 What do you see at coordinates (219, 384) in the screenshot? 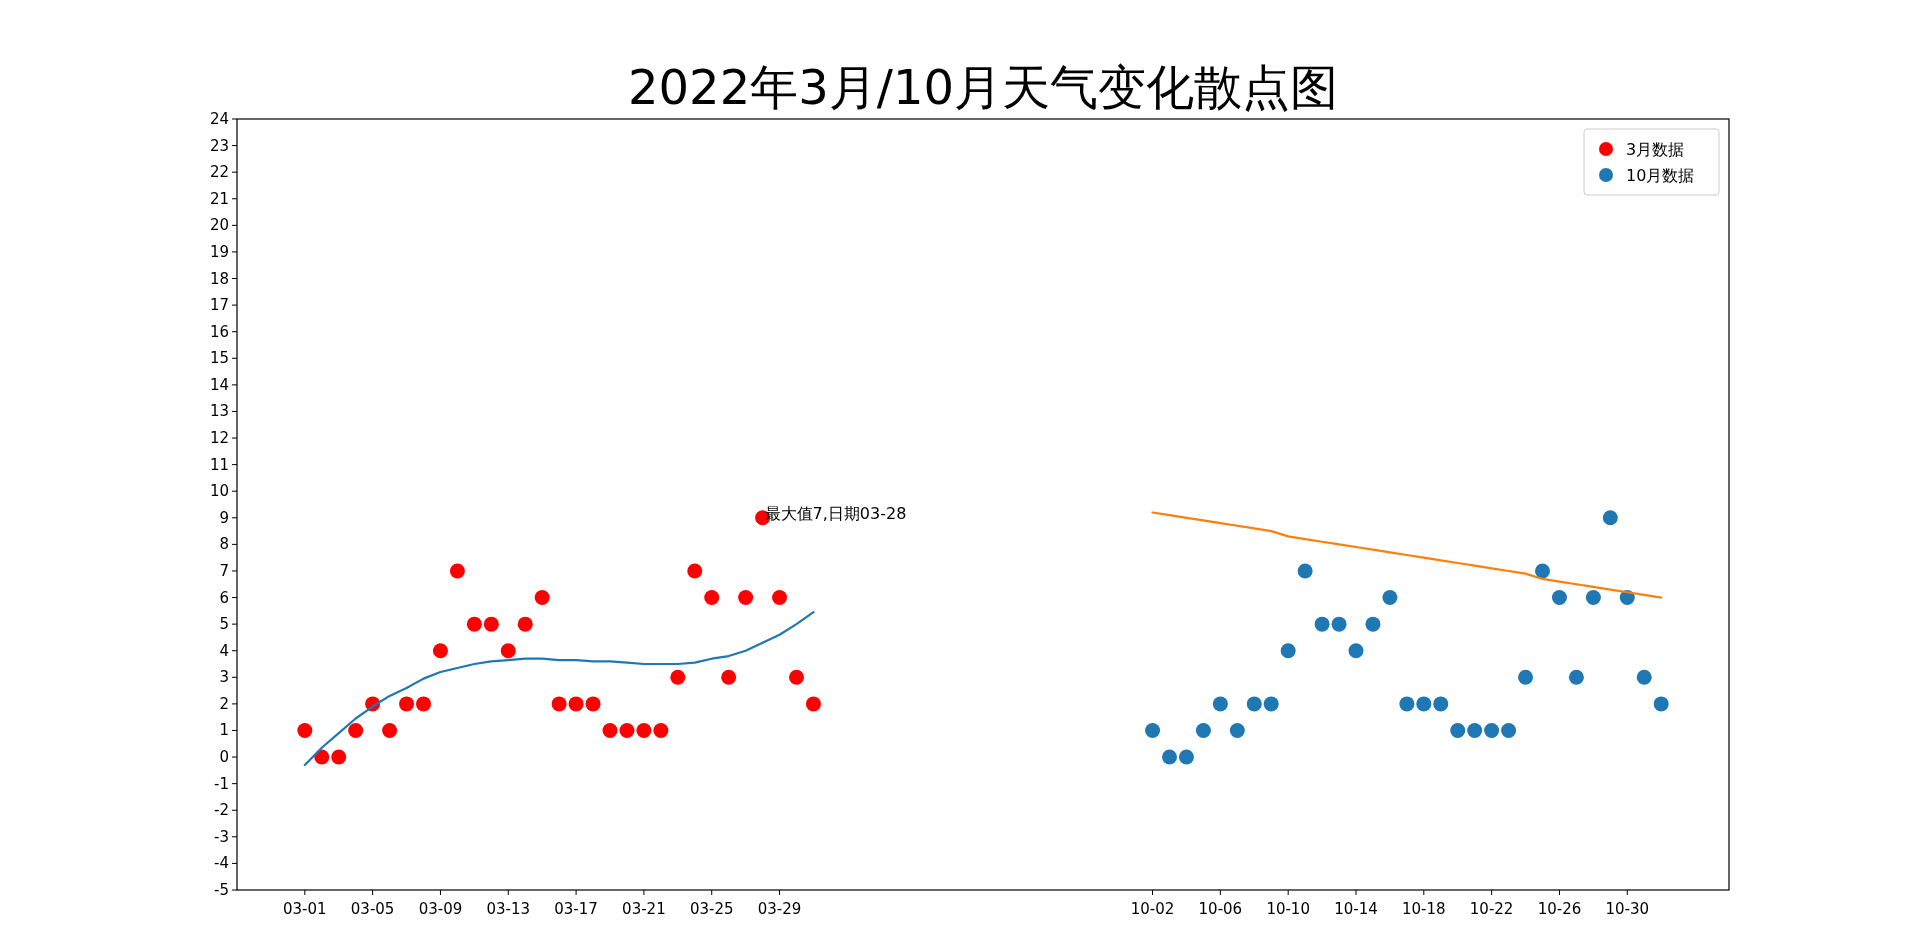
I see `y-tick-label: 14` at bounding box center [219, 384].